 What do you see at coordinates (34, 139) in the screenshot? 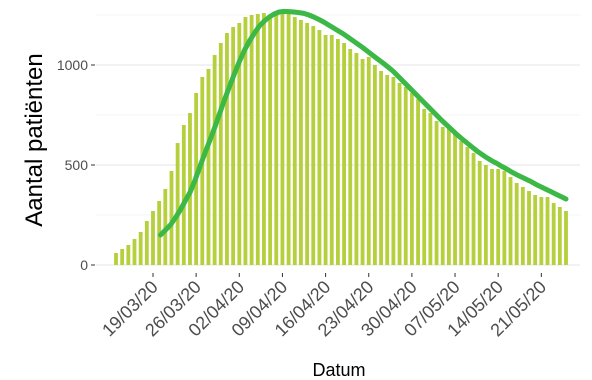
I see `y-axis-title: Aantal patiënten` at bounding box center [34, 139].